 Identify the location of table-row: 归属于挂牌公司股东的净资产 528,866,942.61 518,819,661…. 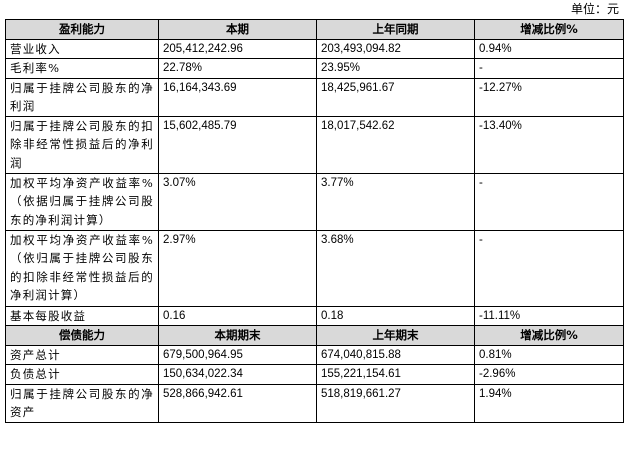
(314, 403).